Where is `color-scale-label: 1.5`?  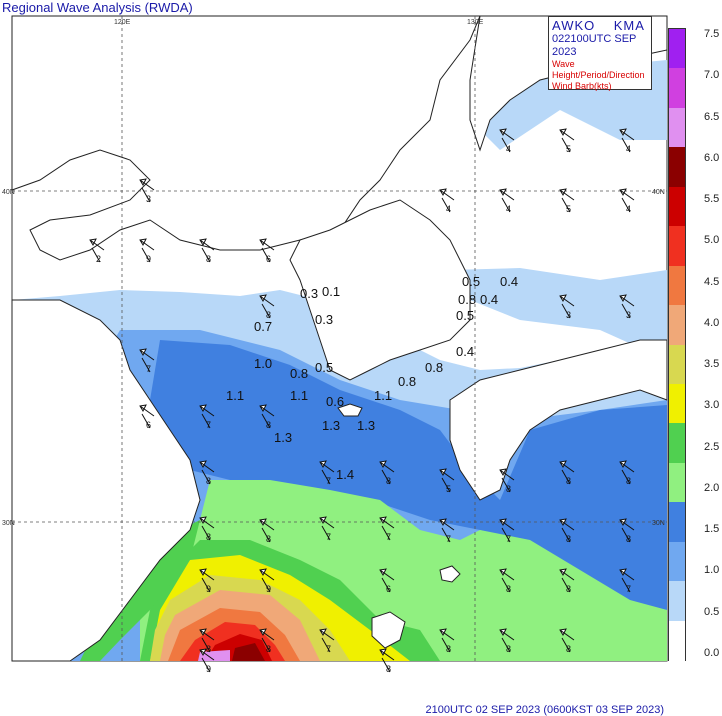 color-scale-label: 1.5 is located at coordinates (712, 529).